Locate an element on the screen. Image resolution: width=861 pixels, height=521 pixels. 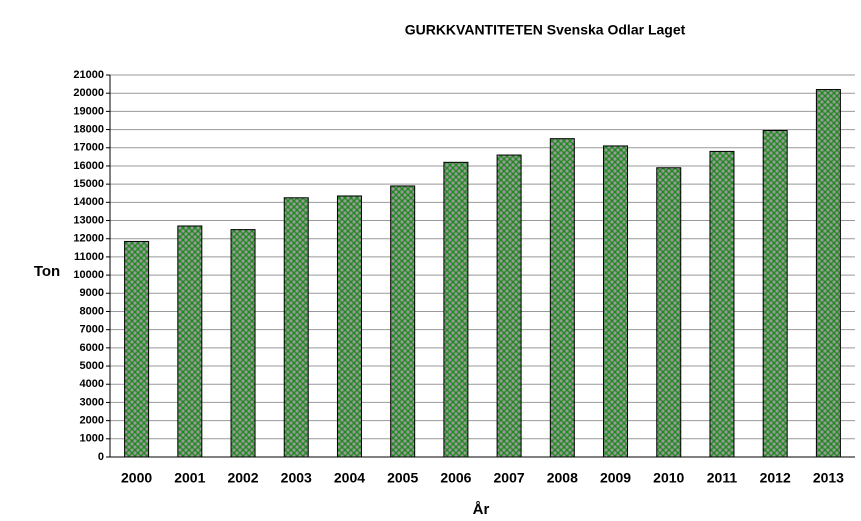
x-tick-label: 2000 is located at coordinates (136, 478).